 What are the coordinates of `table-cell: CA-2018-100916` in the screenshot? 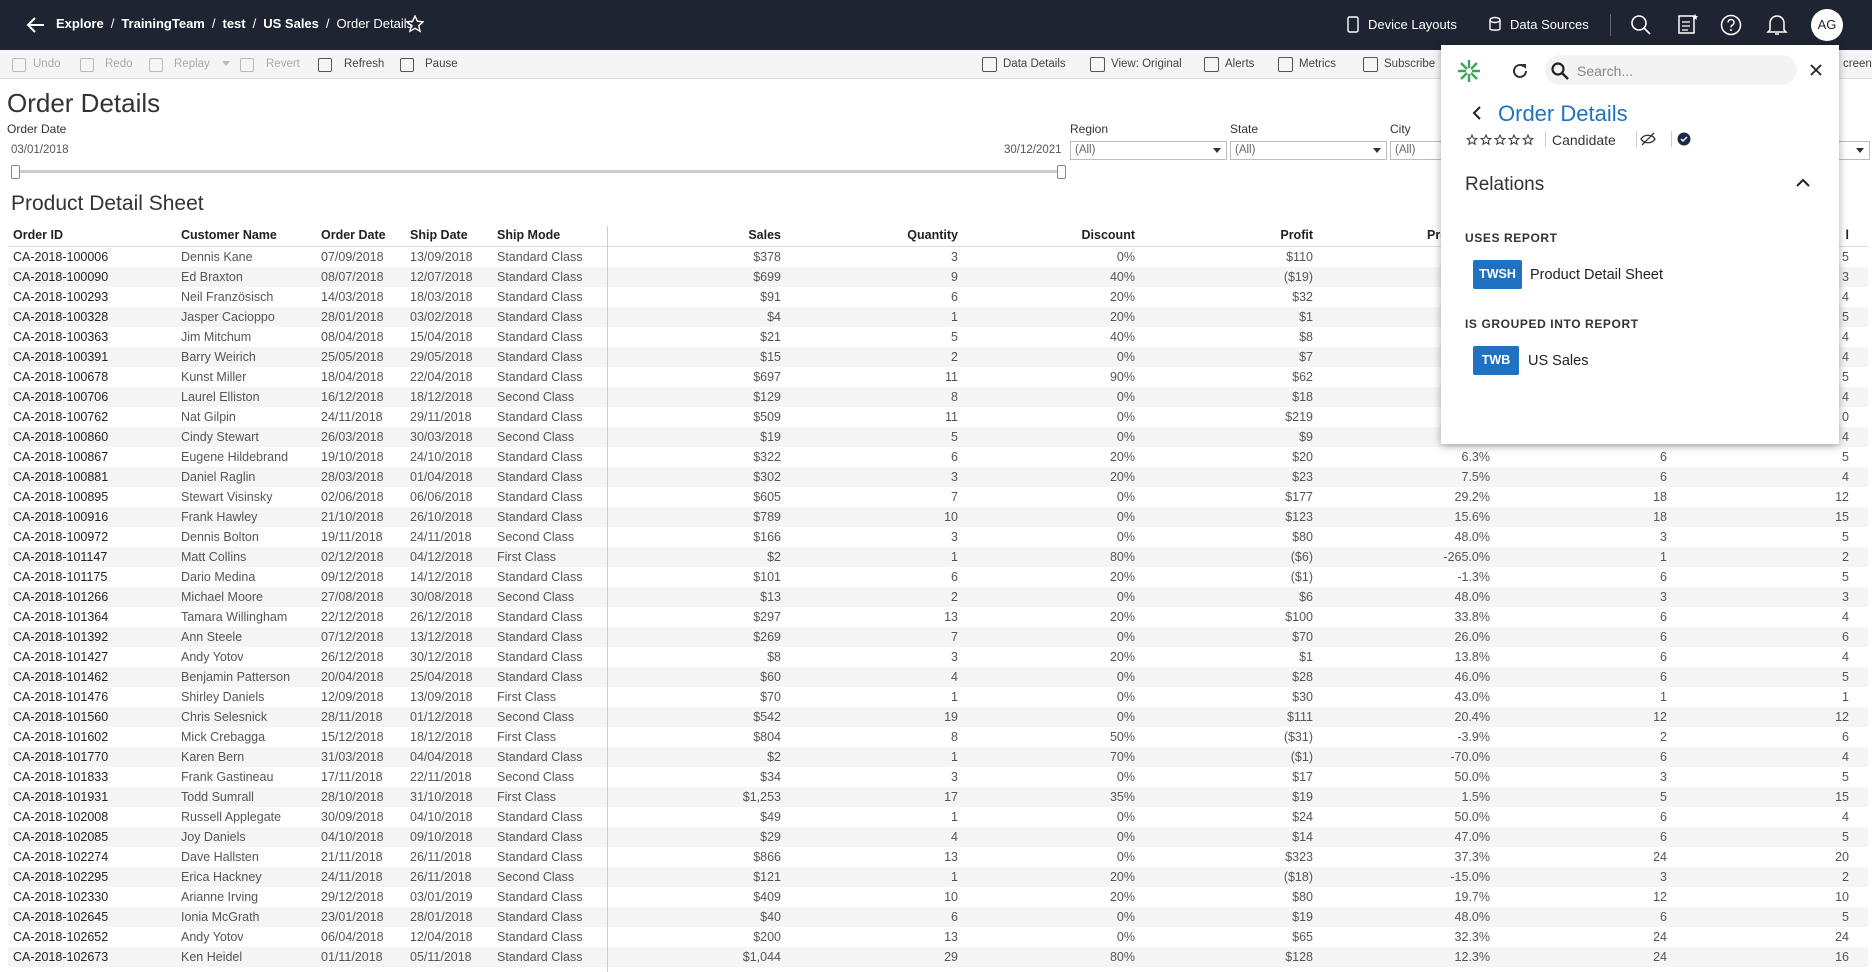 It's located at (61, 517).